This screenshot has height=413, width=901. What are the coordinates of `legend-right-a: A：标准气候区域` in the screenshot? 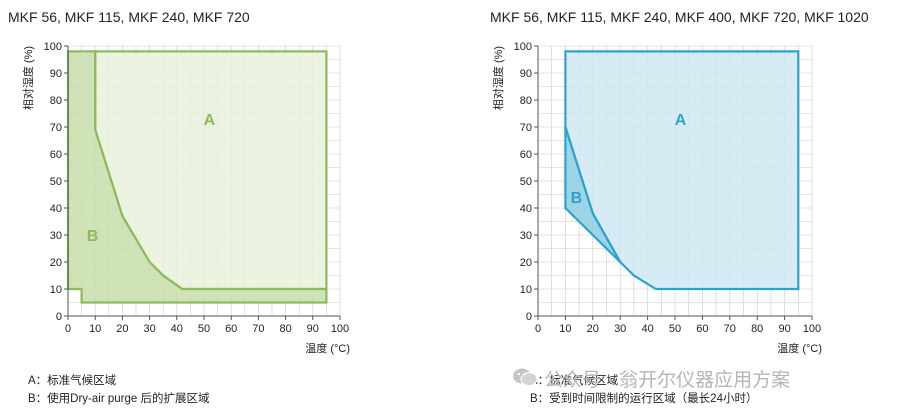 It's located at (574, 381).